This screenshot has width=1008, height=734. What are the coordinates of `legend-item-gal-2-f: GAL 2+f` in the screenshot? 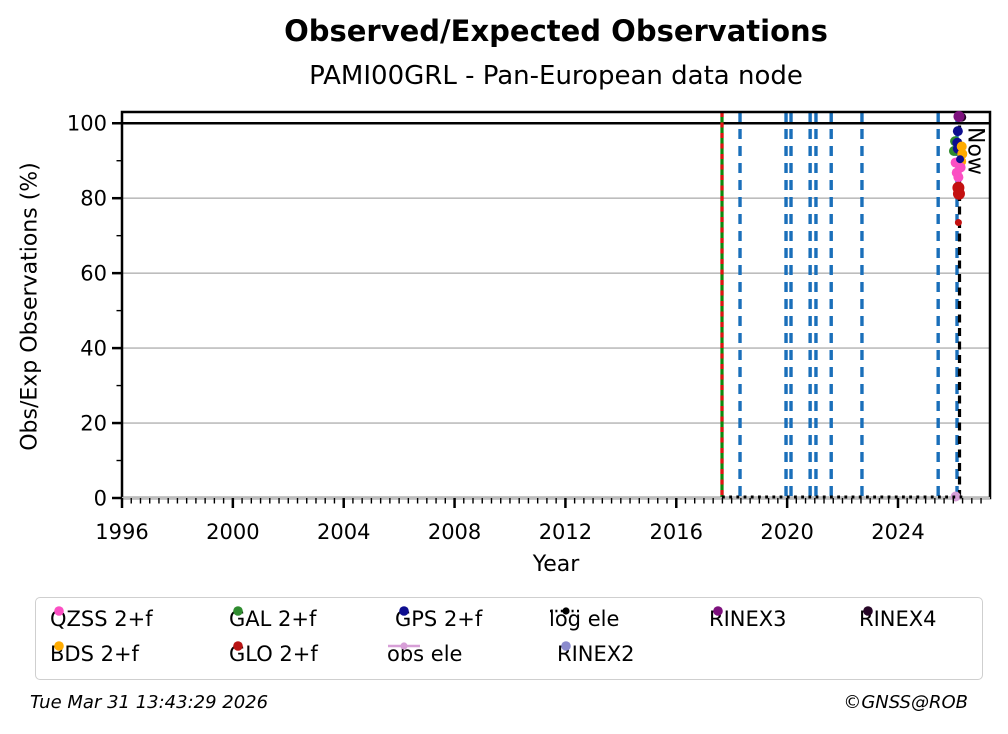 It's located at (272, 619).